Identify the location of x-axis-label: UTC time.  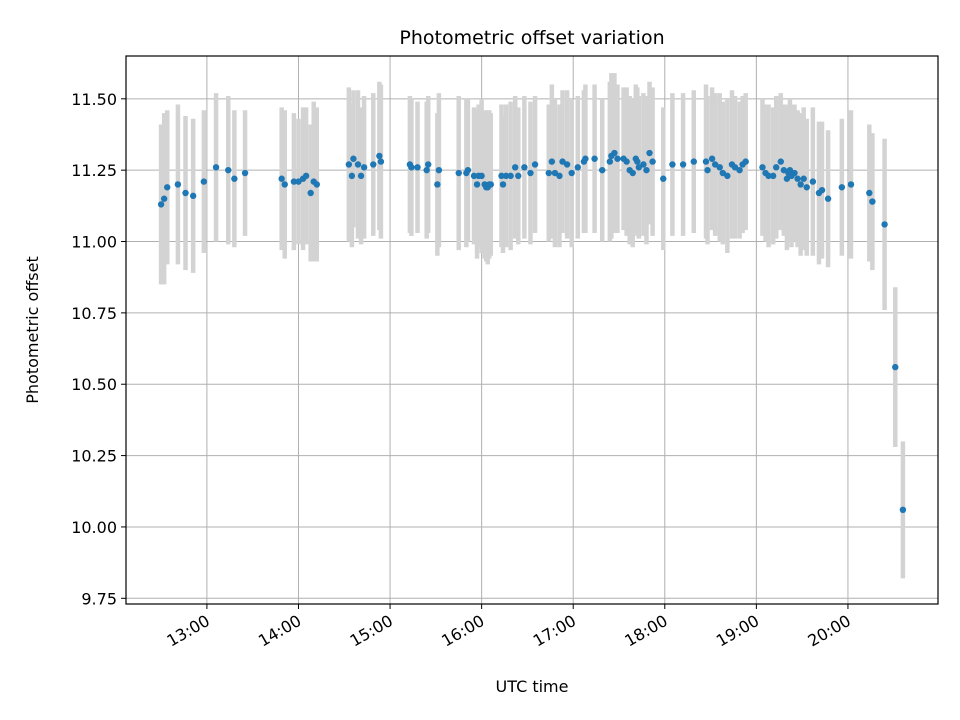
(532, 686).